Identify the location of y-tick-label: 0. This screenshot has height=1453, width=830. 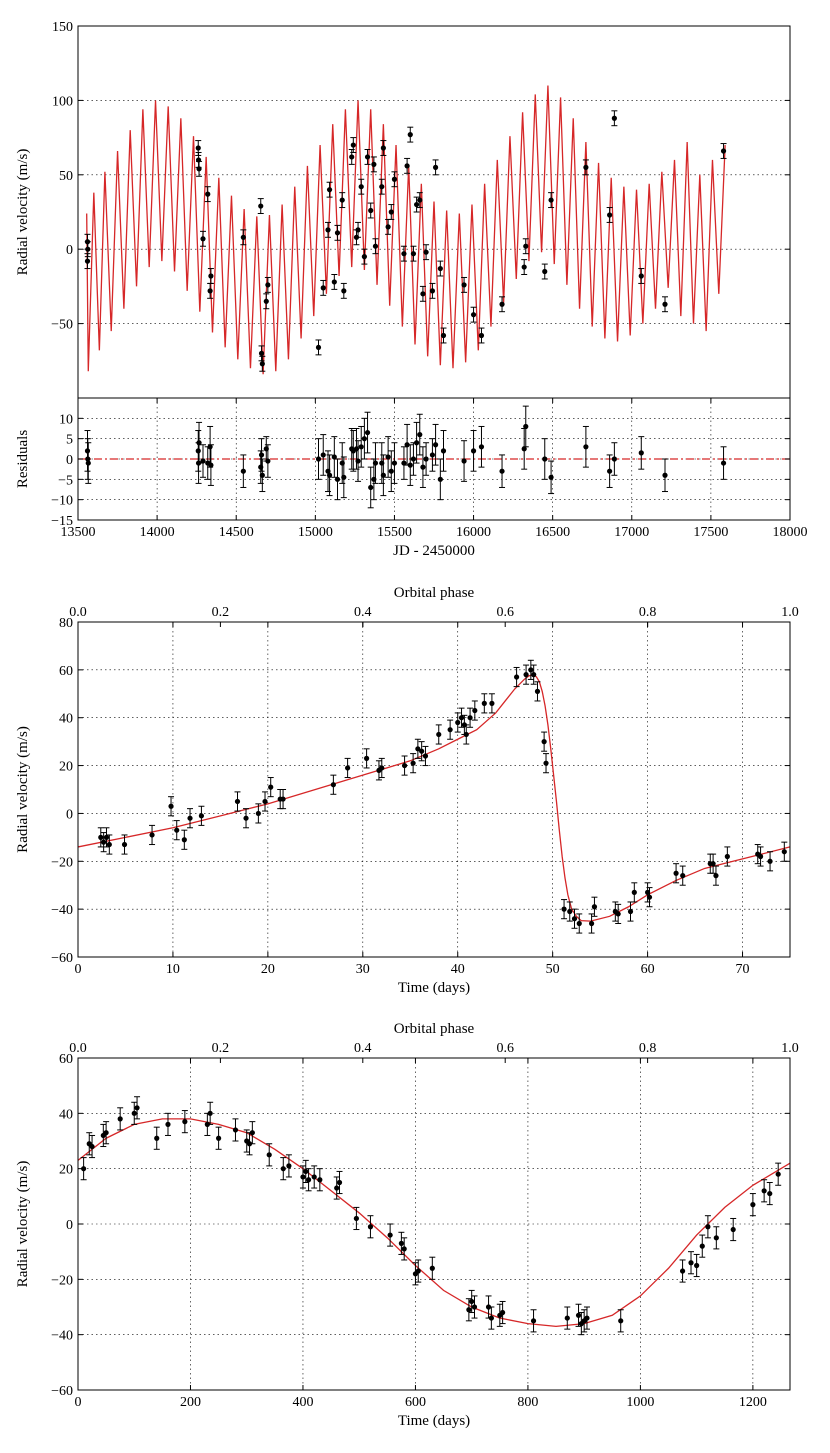
(69, 250).